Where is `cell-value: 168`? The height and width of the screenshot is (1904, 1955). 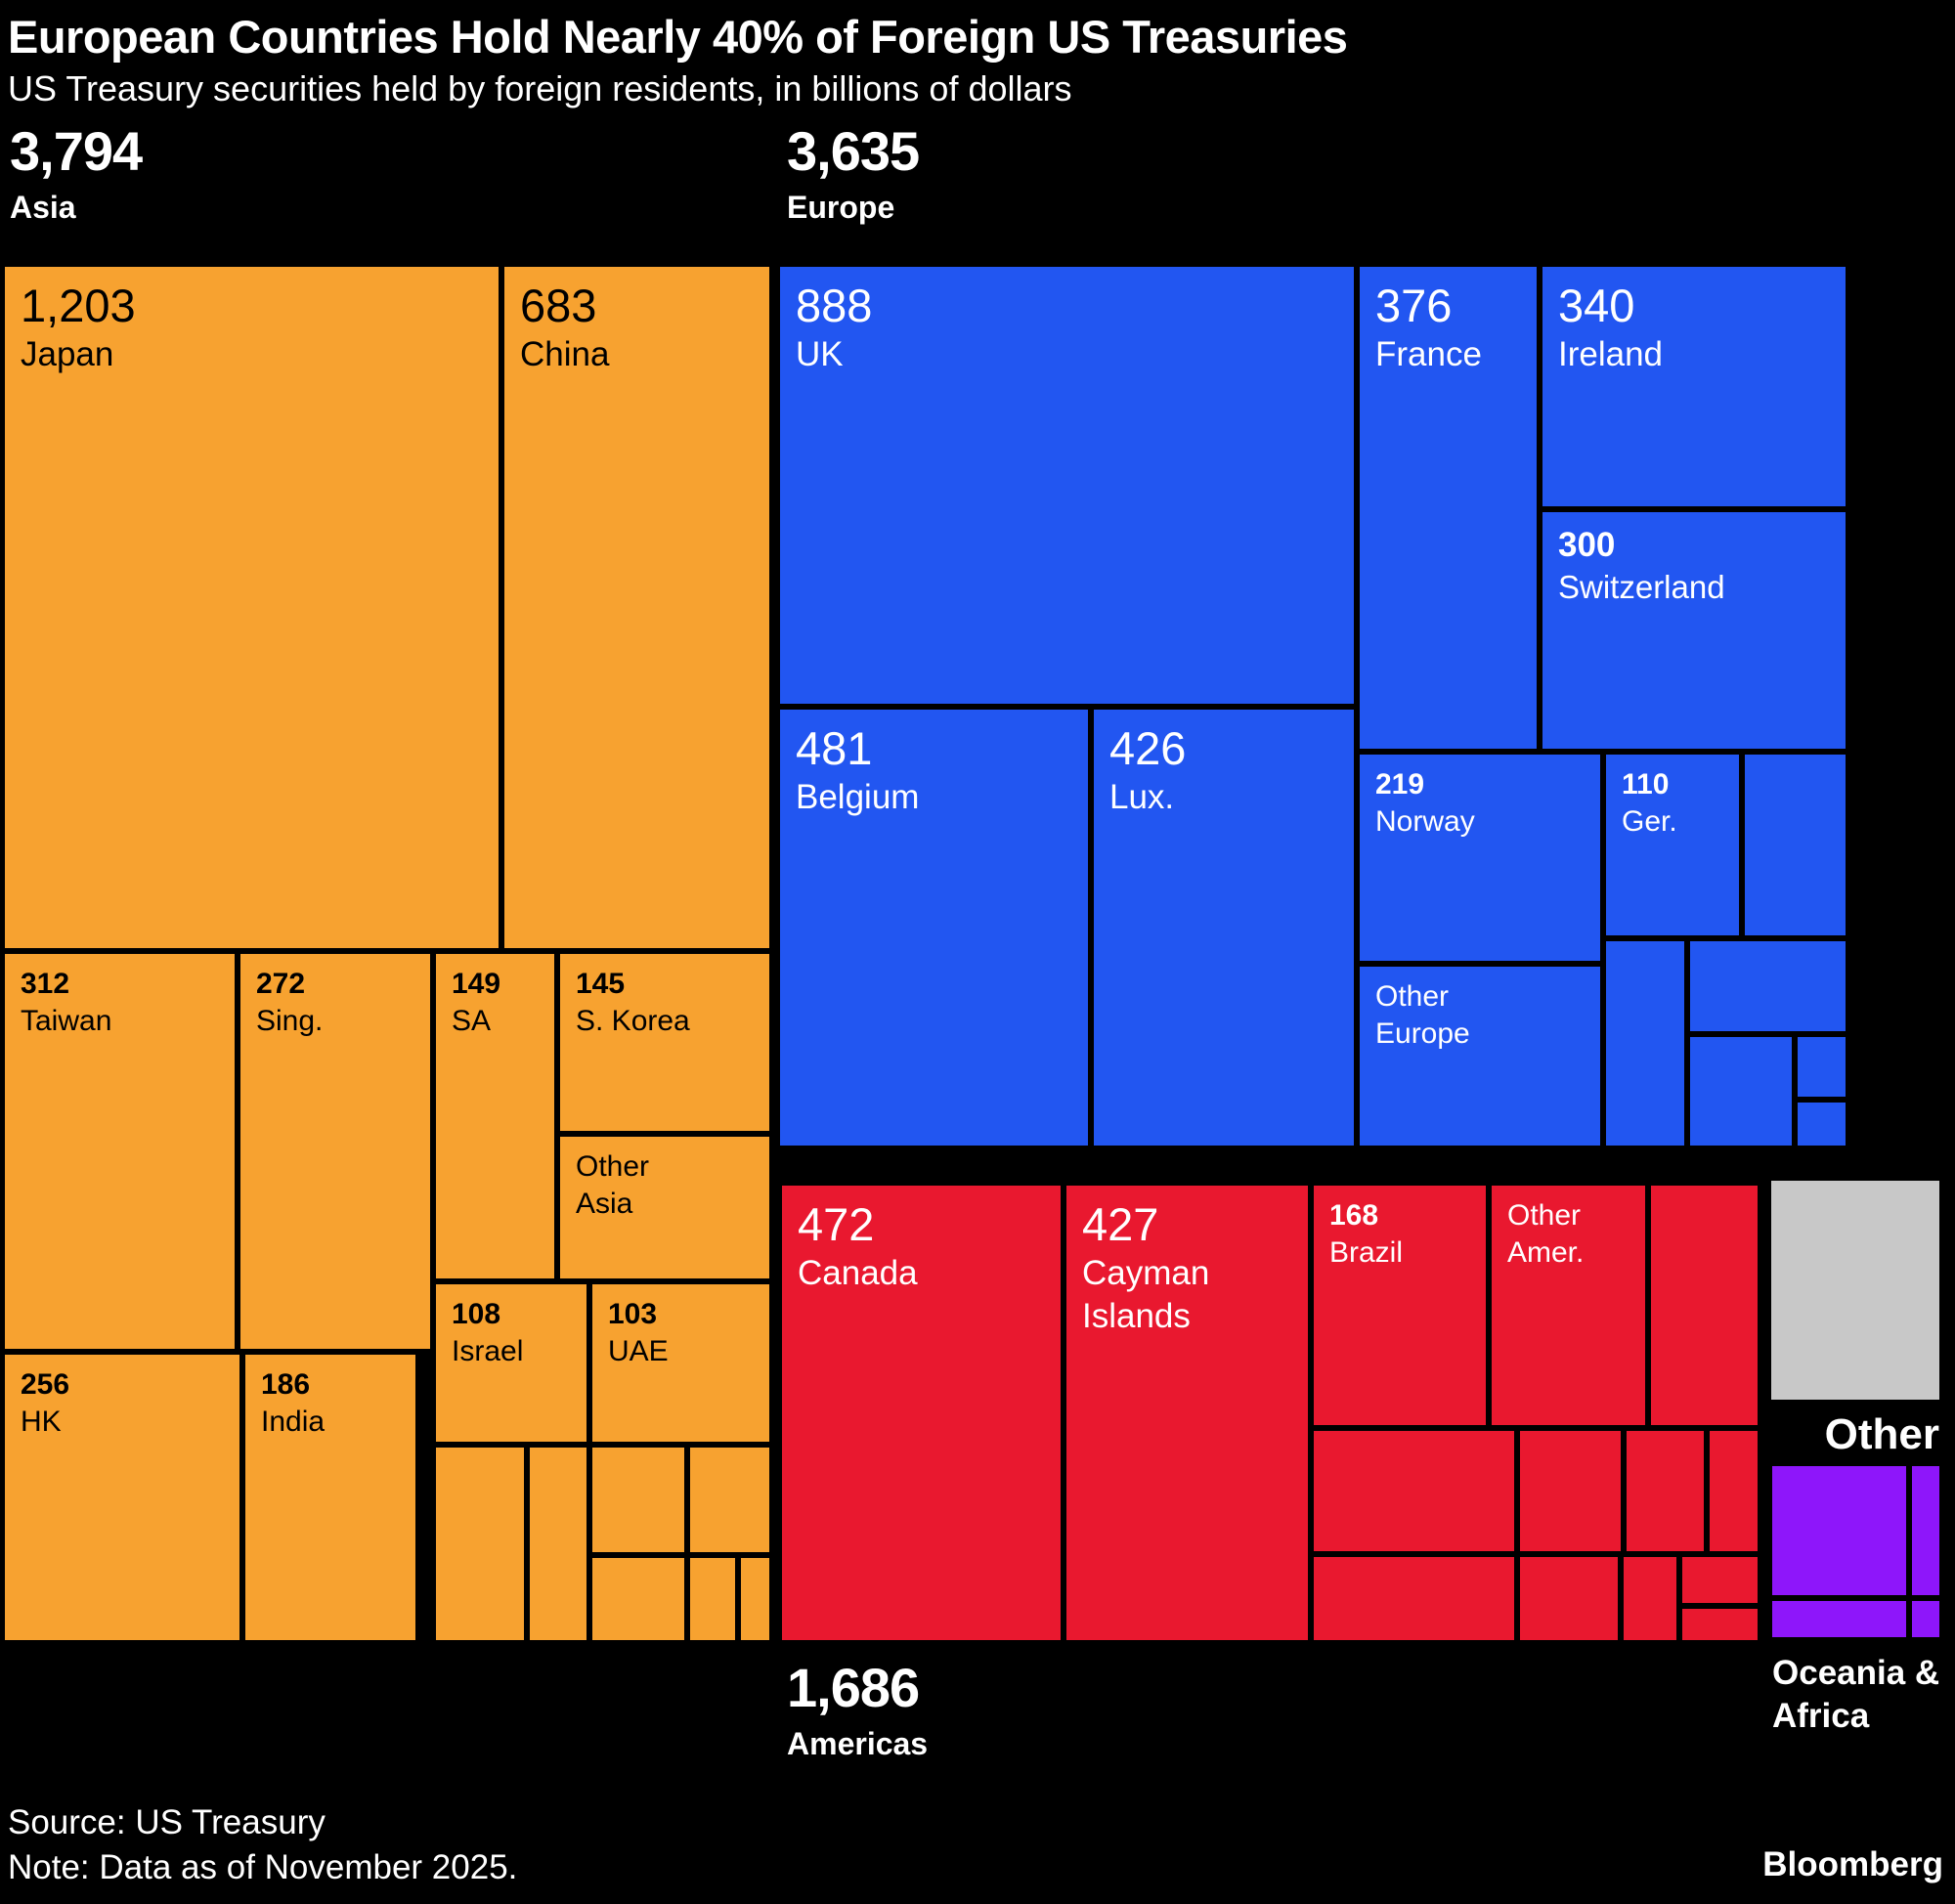
cell-value: 168 is located at coordinates (1354, 1215).